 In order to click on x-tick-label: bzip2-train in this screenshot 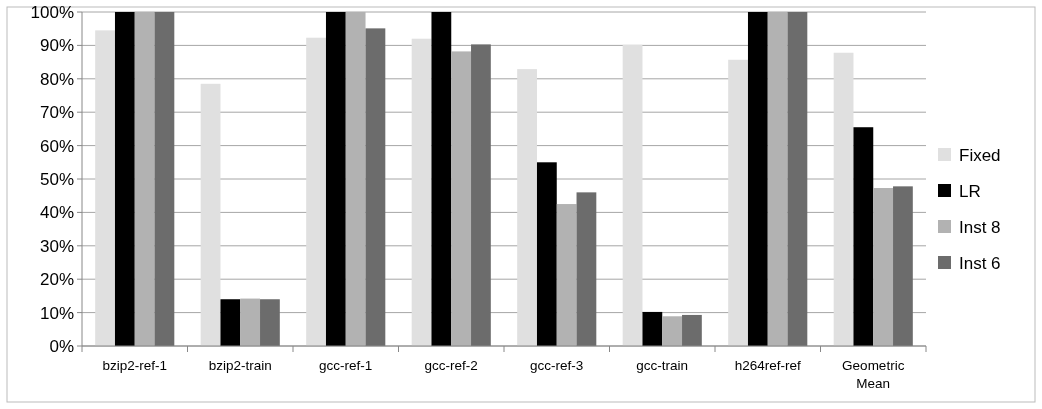, I will do `click(240, 365)`.